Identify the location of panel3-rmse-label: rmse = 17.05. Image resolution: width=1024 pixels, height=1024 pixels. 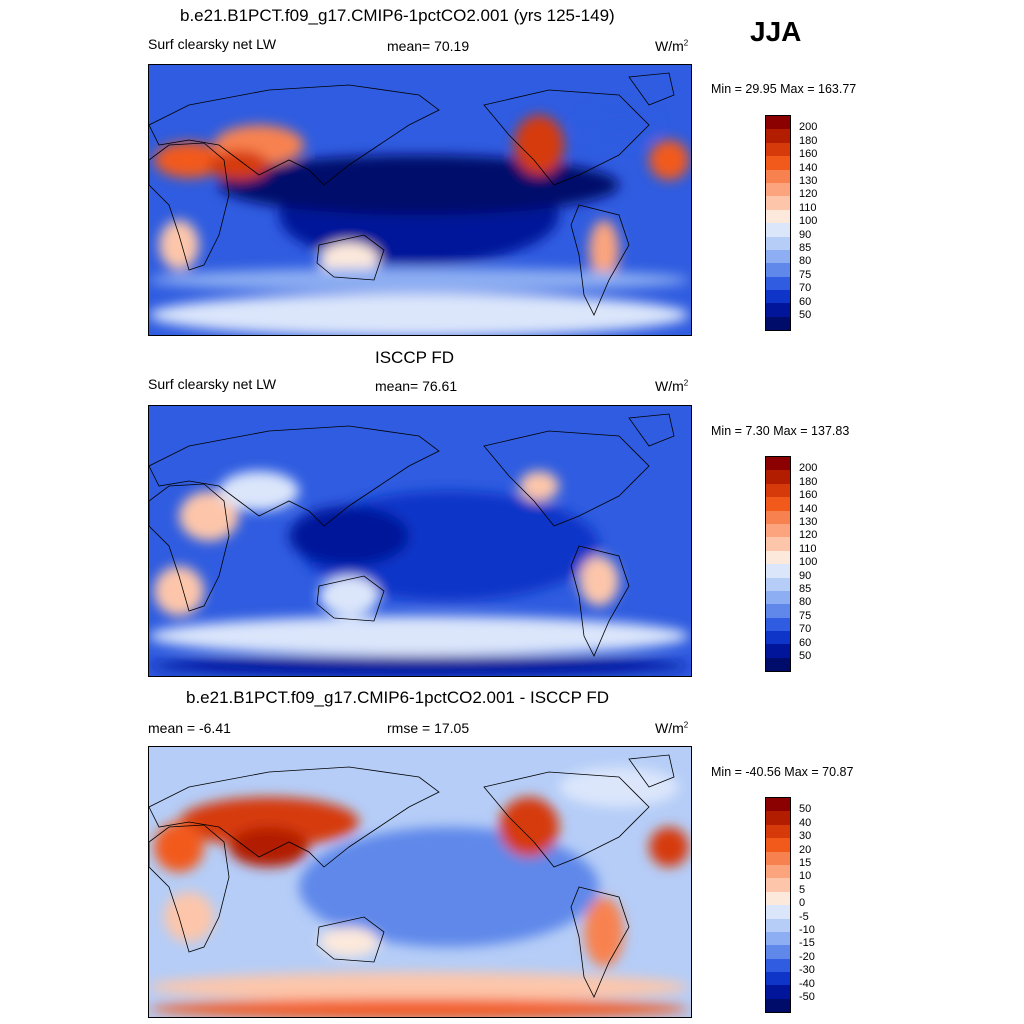
(428, 728).